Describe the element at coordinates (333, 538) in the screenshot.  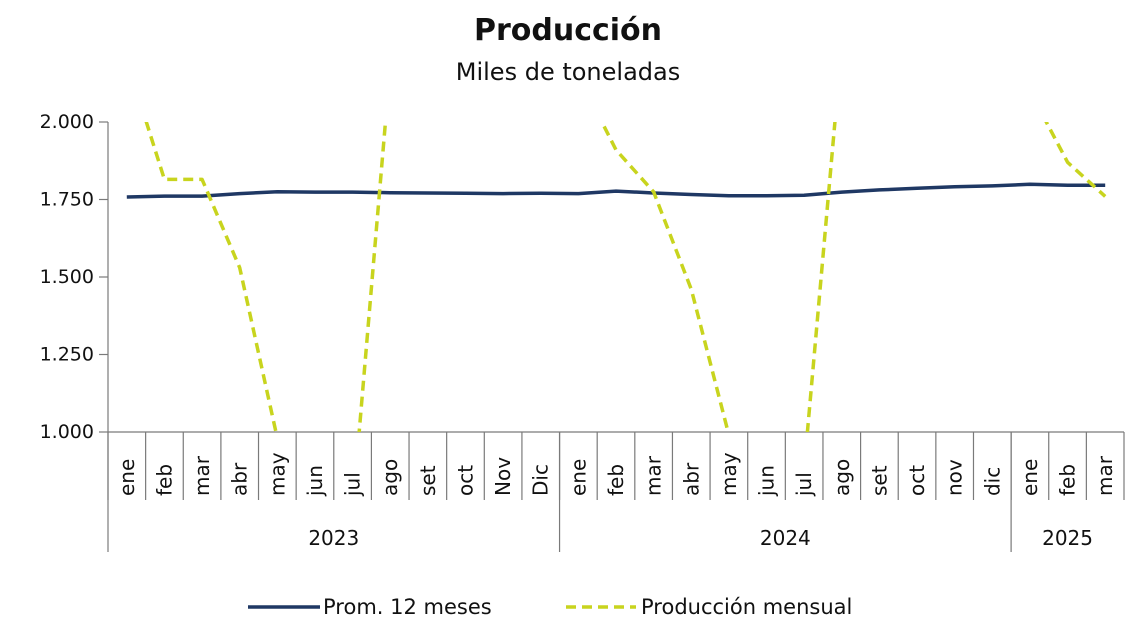
I see `x-year-label: 2023` at that location.